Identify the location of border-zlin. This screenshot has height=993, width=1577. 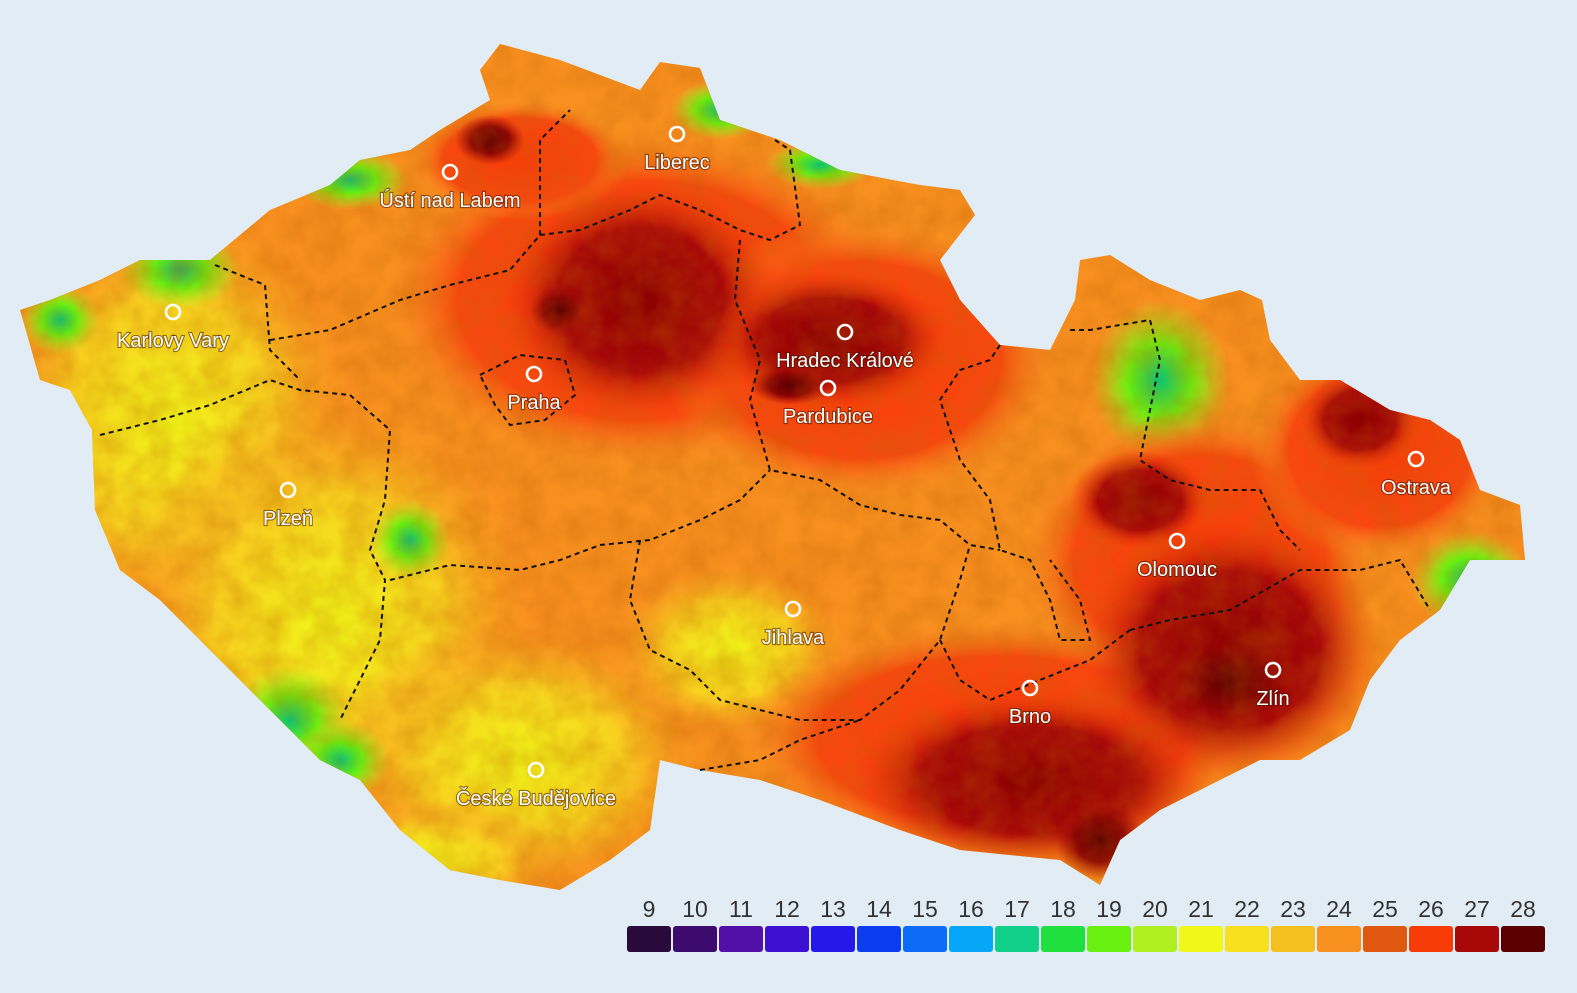
(1280, 594).